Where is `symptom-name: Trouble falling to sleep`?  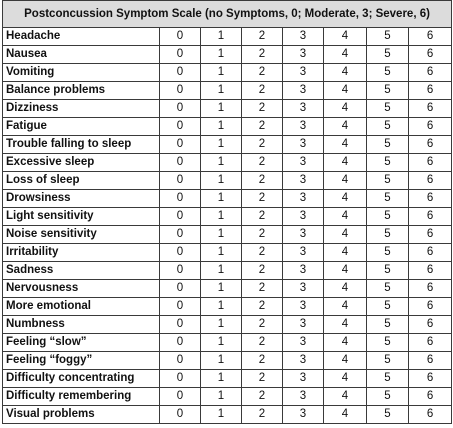
symptom-name: Trouble falling to sleep is located at coordinates (81, 144).